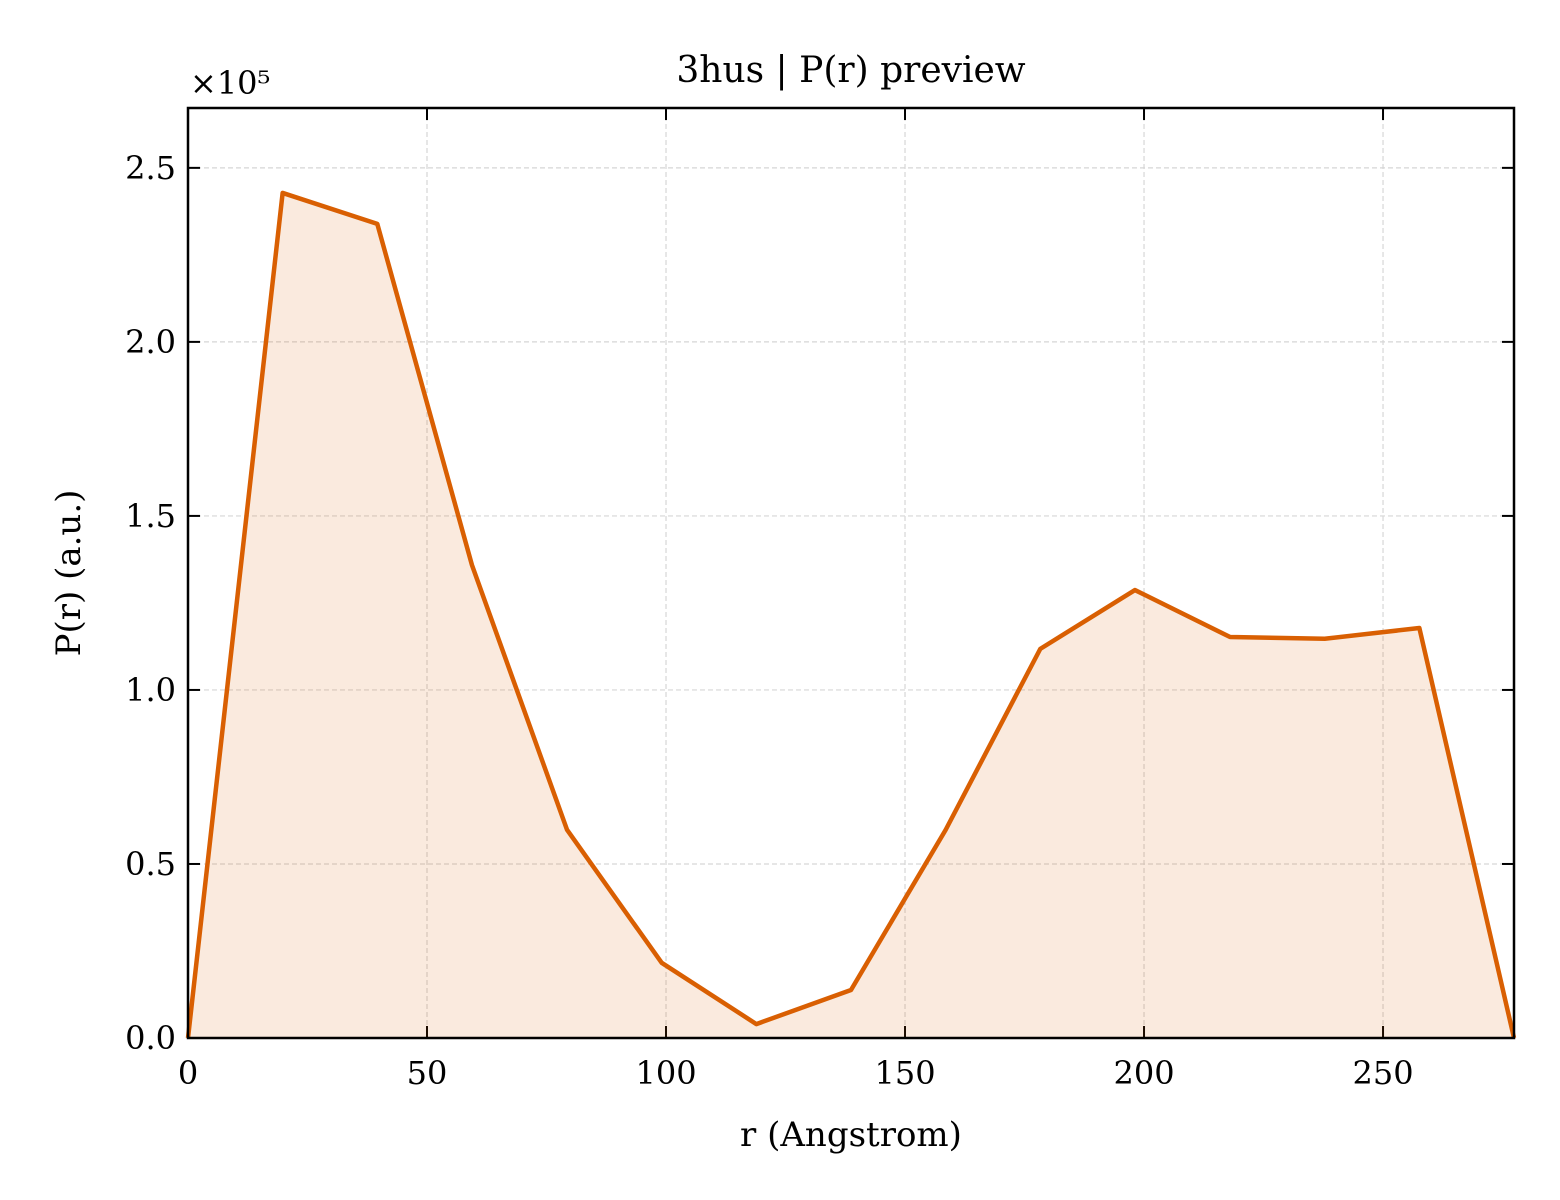 The image size is (1560, 1200). I want to click on chart-title: 3hus | P(r) preview, so click(850, 70).